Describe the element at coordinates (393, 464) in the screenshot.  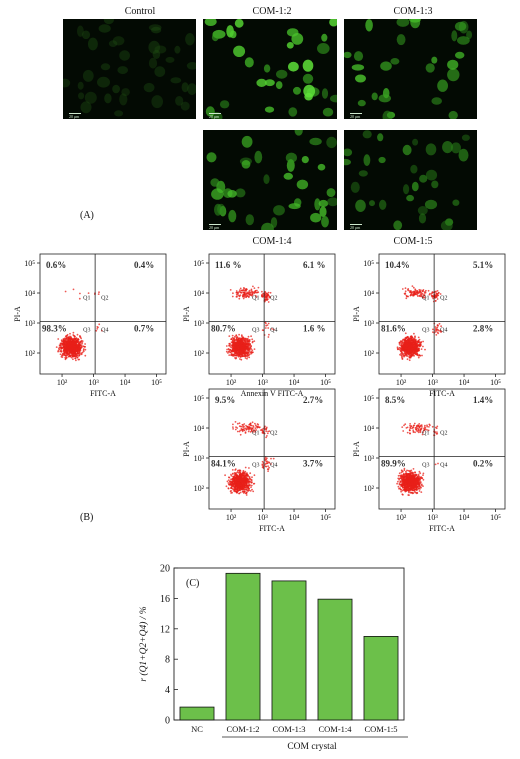
I see `q3-percent: 89.9%` at that location.